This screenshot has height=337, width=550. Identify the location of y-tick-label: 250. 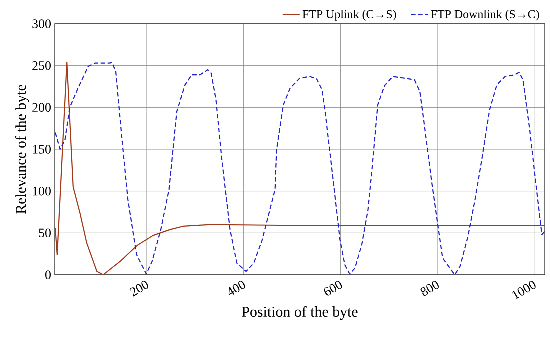
(41, 65).